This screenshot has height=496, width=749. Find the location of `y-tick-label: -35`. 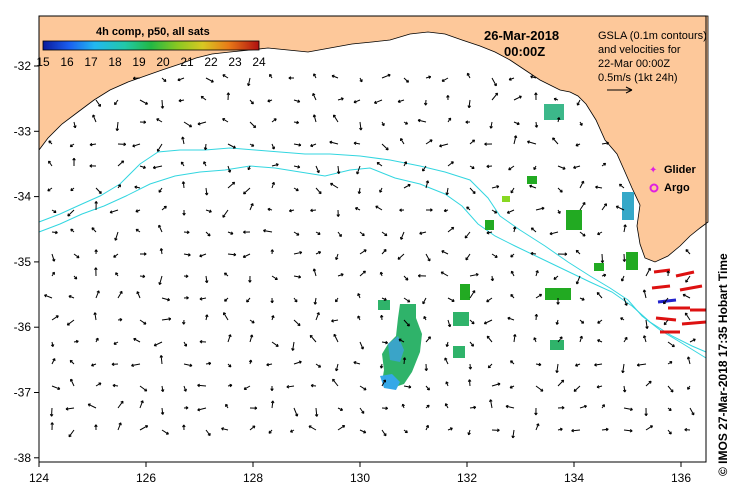

y-tick-label: -35 is located at coordinates (23, 262).